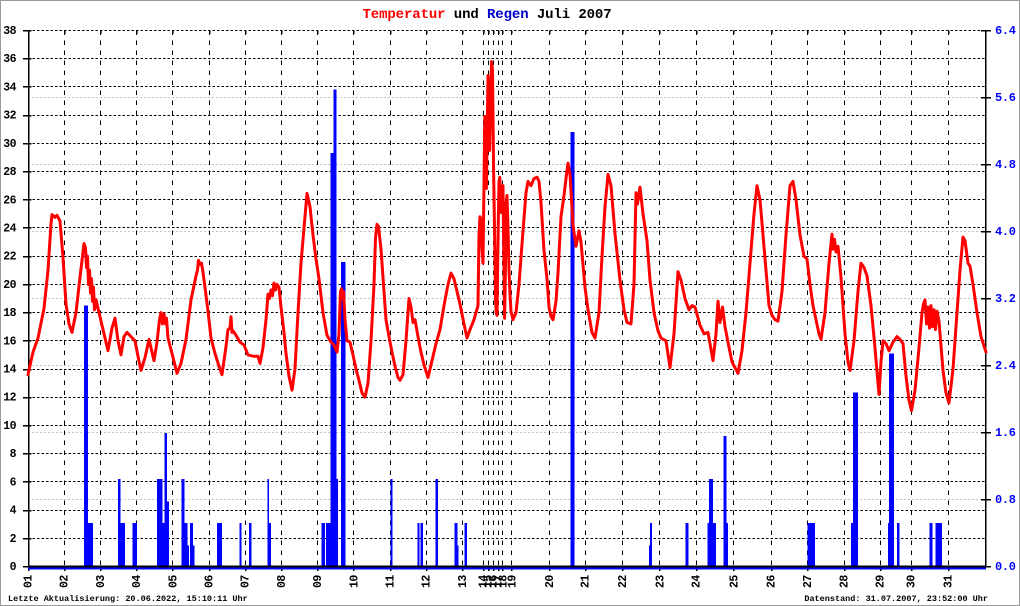 The height and width of the screenshot is (606, 1020). Describe the element at coordinates (29, 581) in the screenshot. I see `svg-text: 01` at that location.